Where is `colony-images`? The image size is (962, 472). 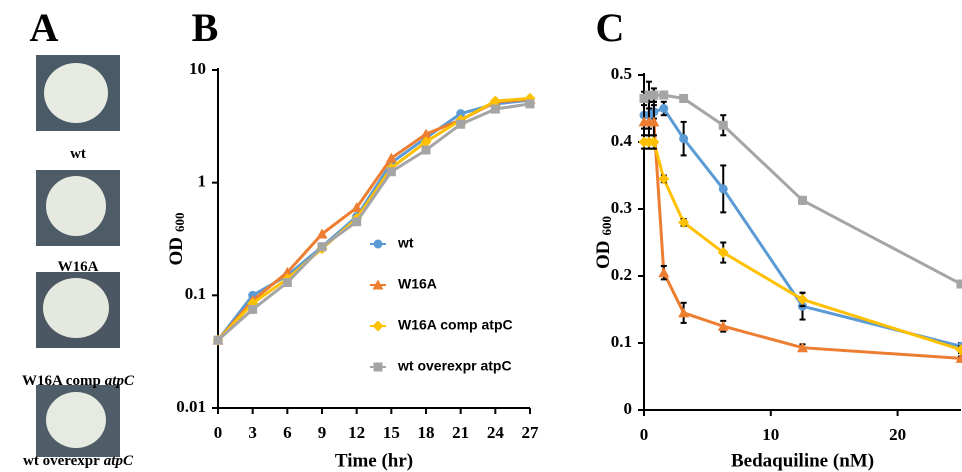 colony-images is located at coordinates (78, 256).